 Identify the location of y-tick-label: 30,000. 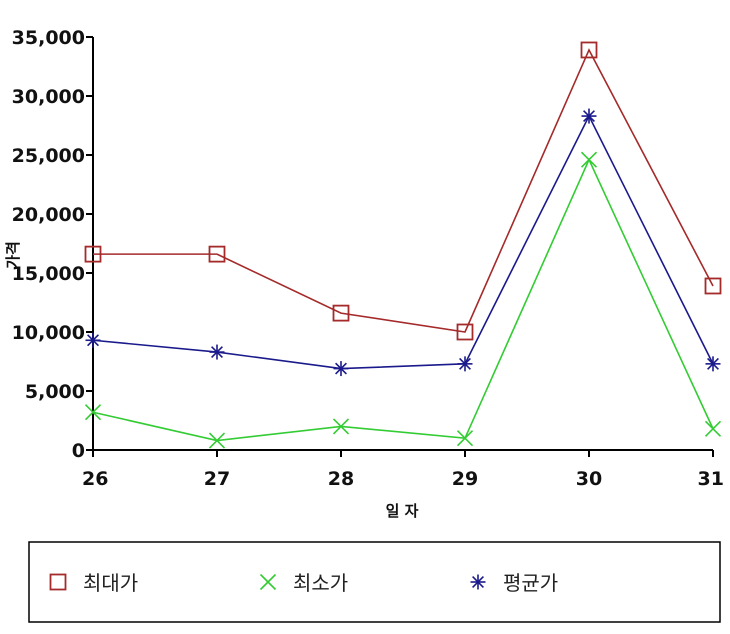
(48, 97).